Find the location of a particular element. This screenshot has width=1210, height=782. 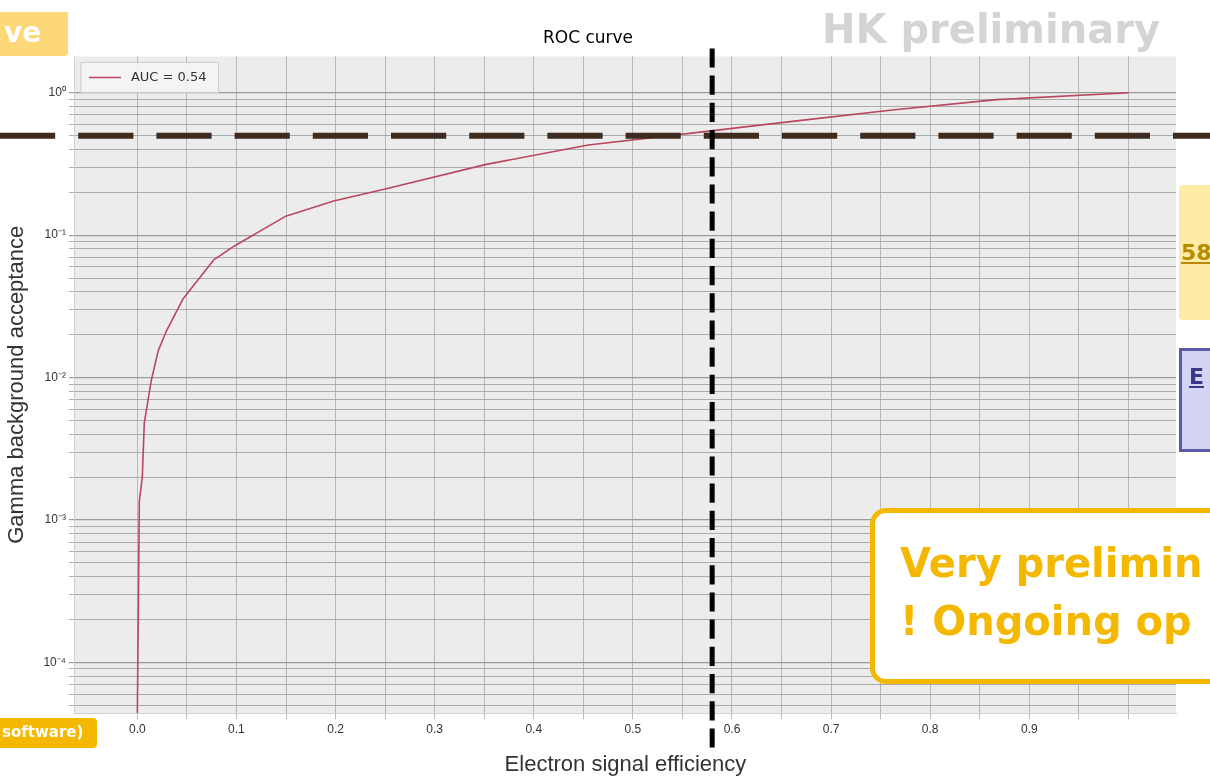

x-tick-label: 0.6 is located at coordinates (732, 728).